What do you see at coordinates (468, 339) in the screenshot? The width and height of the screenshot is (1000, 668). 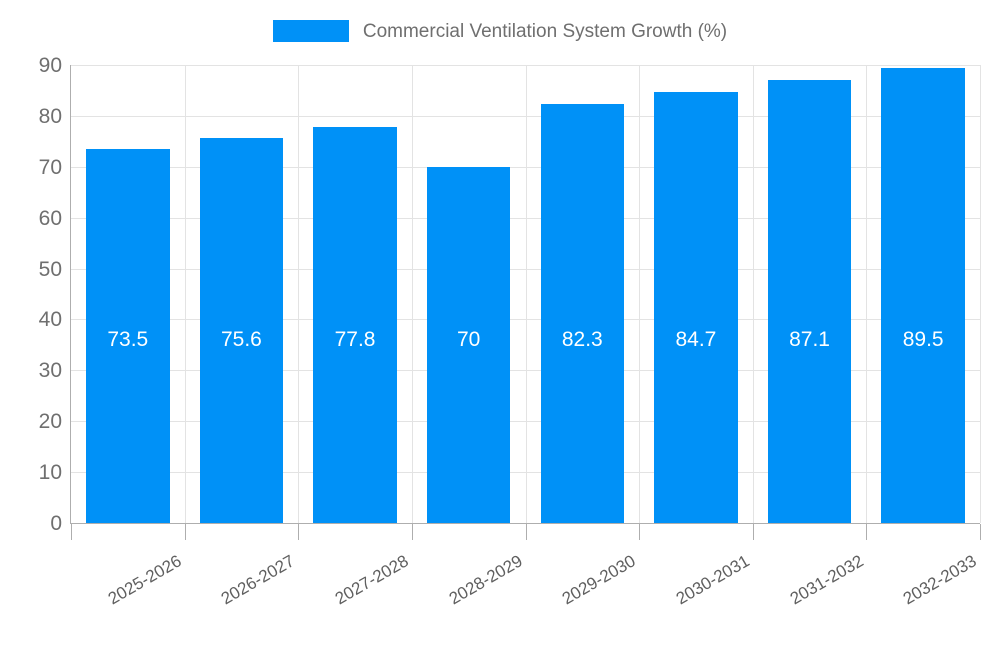 I see `bar-value-label: 70` at bounding box center [468, 339].